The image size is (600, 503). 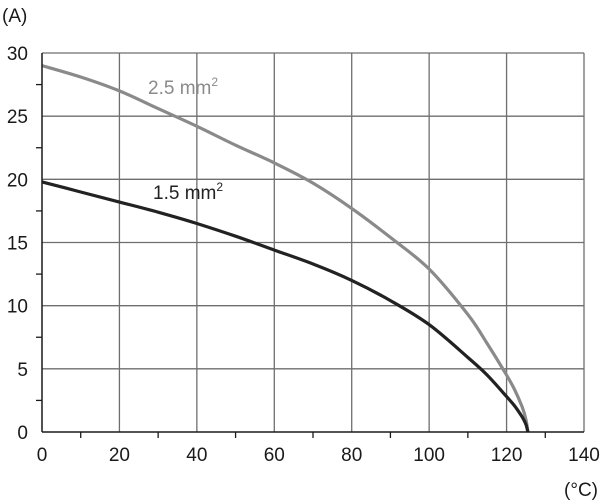 What do you see at coordinates (17, 307) in the screenshot?
I see `y-tick-label-10: 10` at bounding box center [17, 307].